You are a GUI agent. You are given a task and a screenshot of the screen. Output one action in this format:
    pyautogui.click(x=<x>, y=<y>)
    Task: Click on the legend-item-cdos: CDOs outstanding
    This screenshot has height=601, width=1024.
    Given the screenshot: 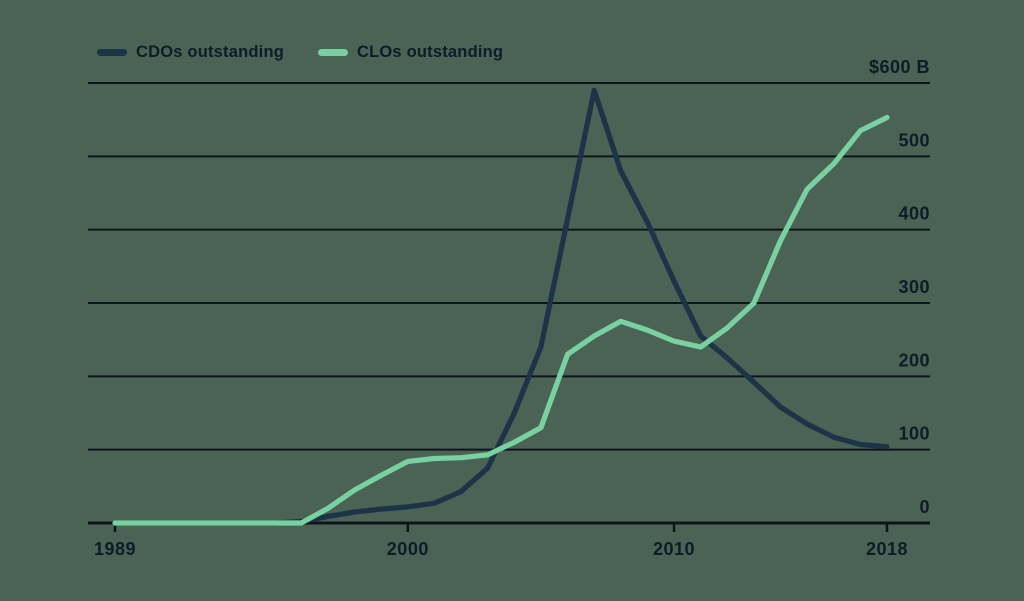 What is the action you would take?
    pyautogui.click(x=190, y=52)
    